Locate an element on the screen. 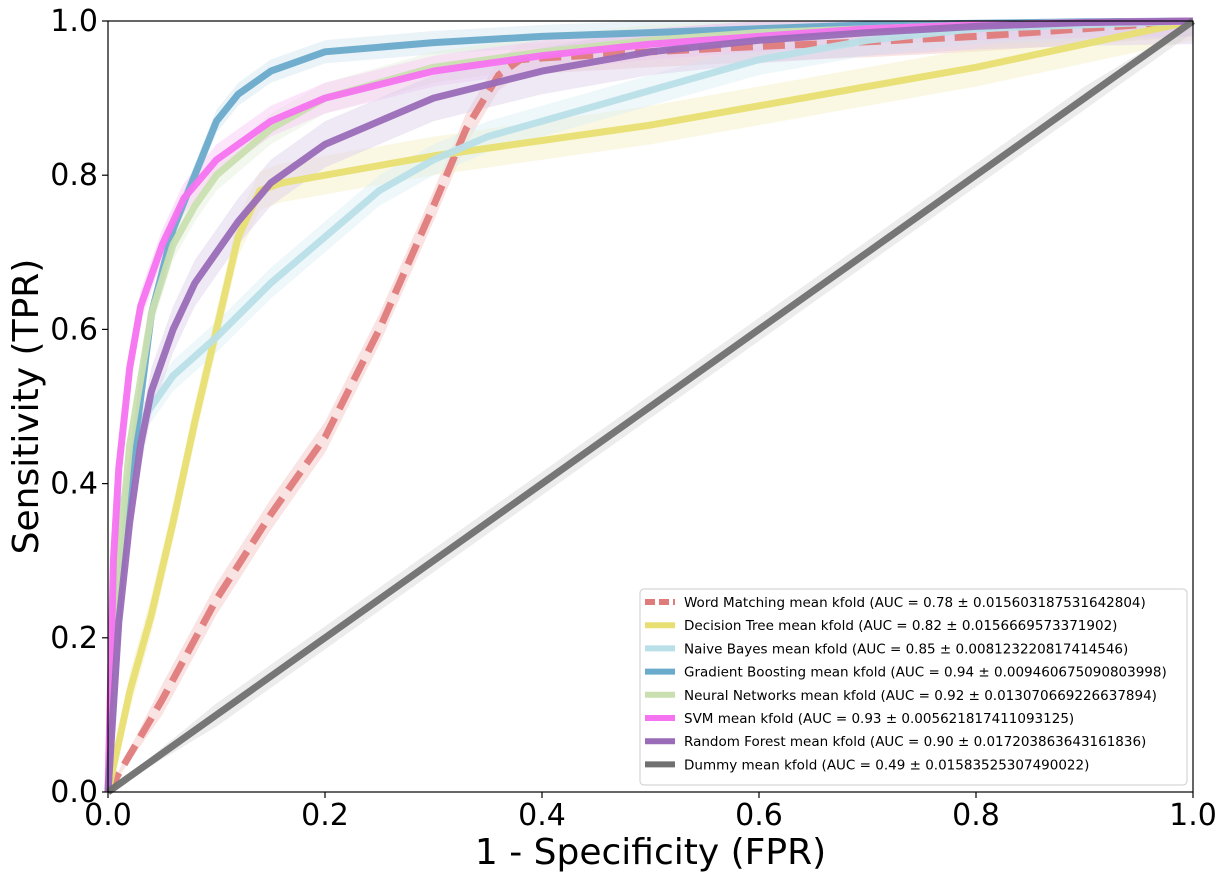 The height and width of the screenshot is (879, 1226). y-tick-label: 0.8 is located at coordinates (74, 175).